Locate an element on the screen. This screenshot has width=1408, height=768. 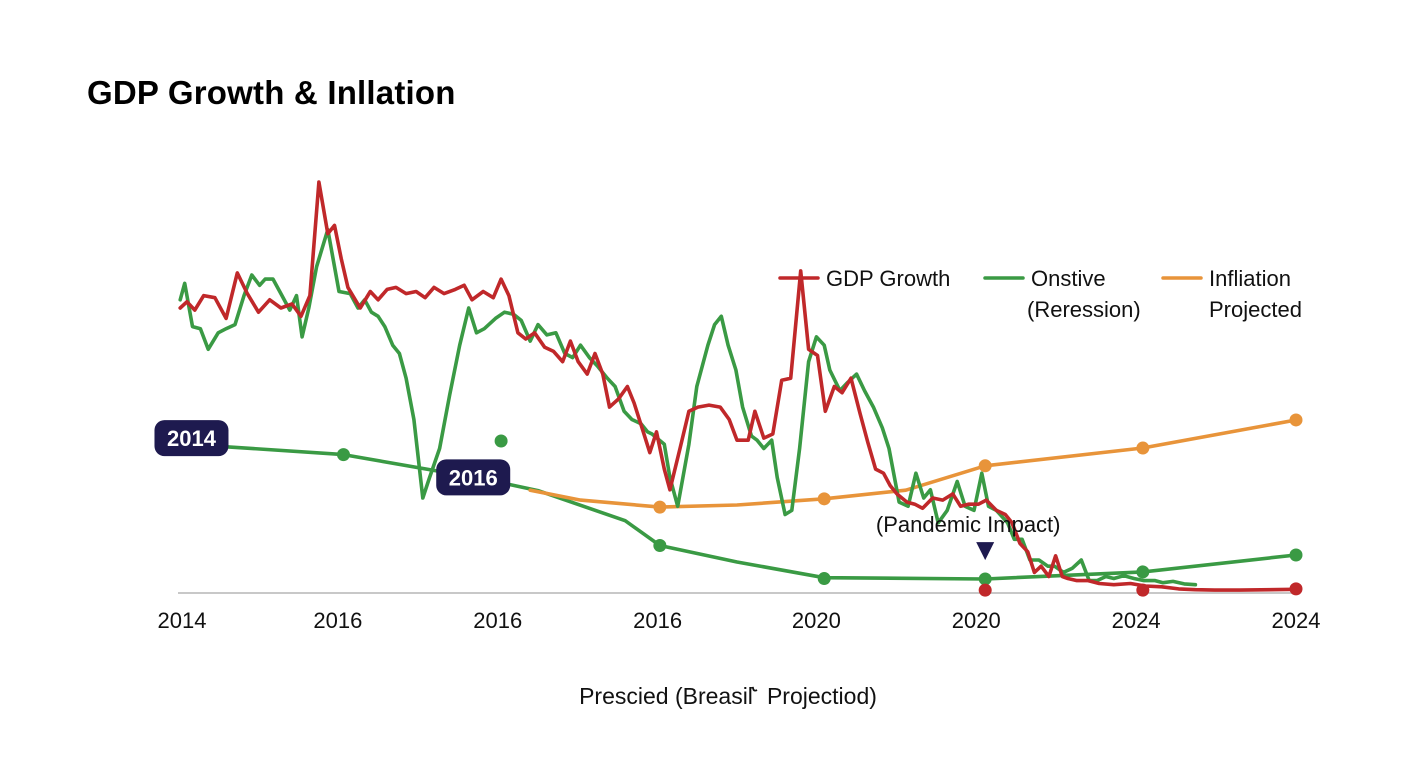
year-badge-text: 2014 is located at coordinates (192, 438).